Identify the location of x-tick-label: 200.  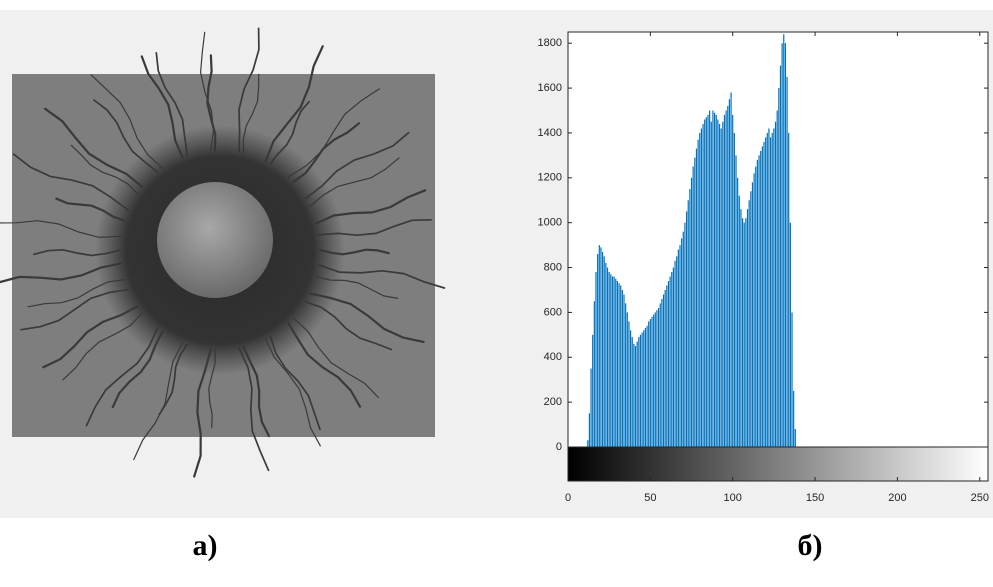
(897, 498).